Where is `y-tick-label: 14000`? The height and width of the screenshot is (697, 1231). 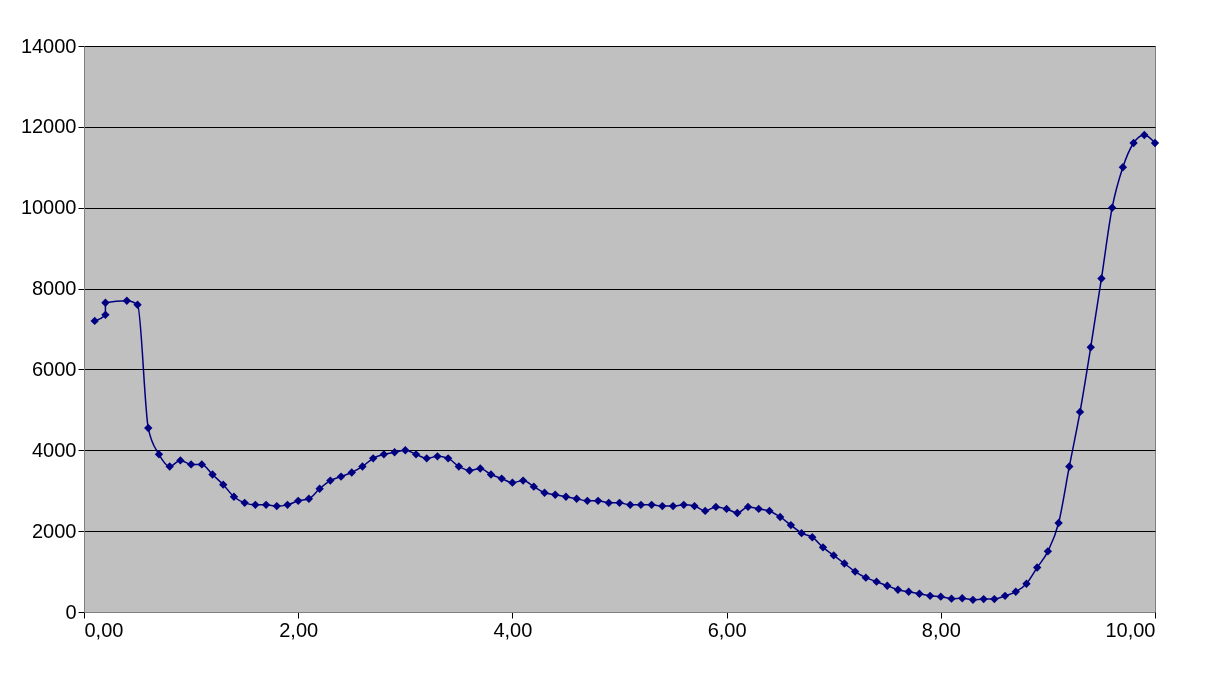 y-tick-label: 14000 is located at coordinates (48, 45).